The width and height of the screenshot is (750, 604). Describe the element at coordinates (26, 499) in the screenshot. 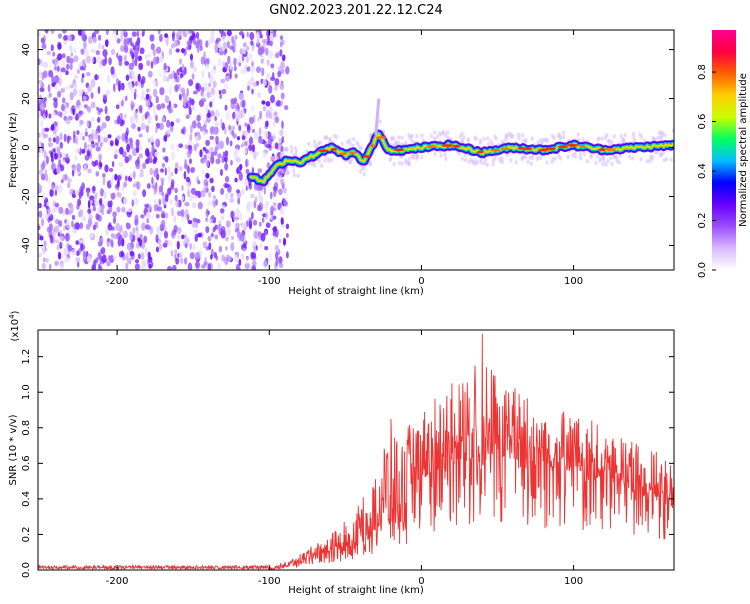

I see `y-tick-label: 0.4` at that location.